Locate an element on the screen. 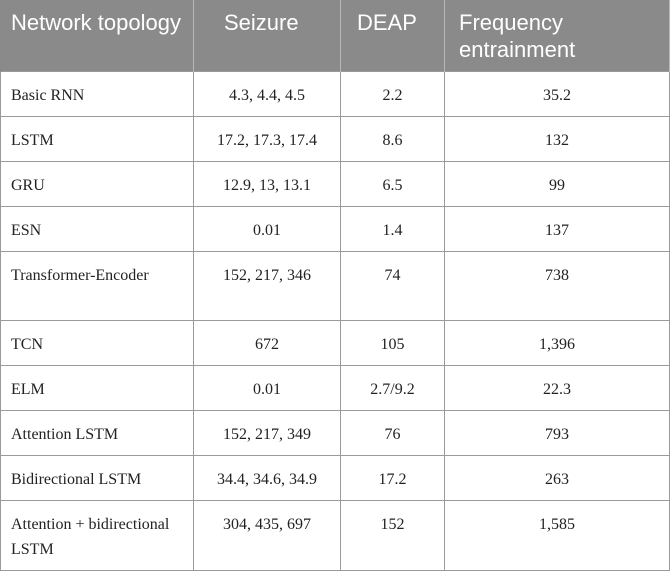 This screenshot has height=571, width=670. cell-deap: 105 is located at coordinates (392, 343).